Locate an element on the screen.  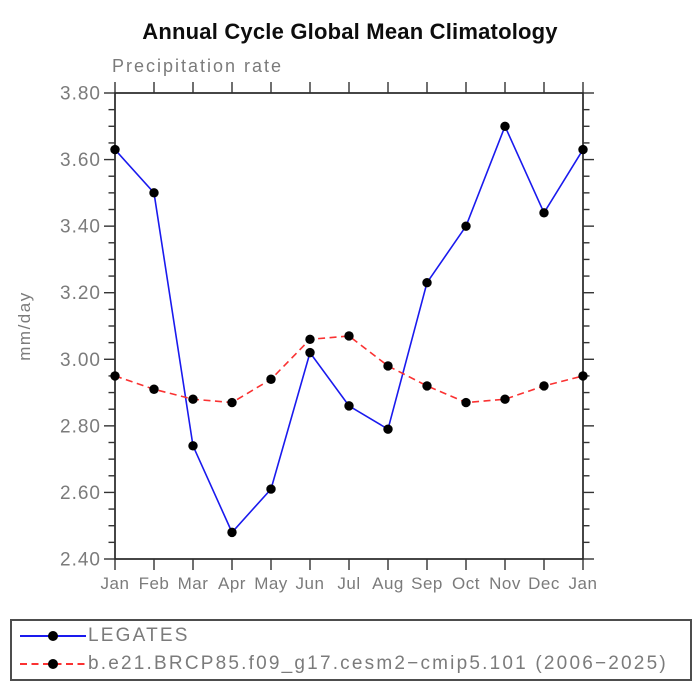
y-tick-label: 3.80 is located at coordinates (80, 94).